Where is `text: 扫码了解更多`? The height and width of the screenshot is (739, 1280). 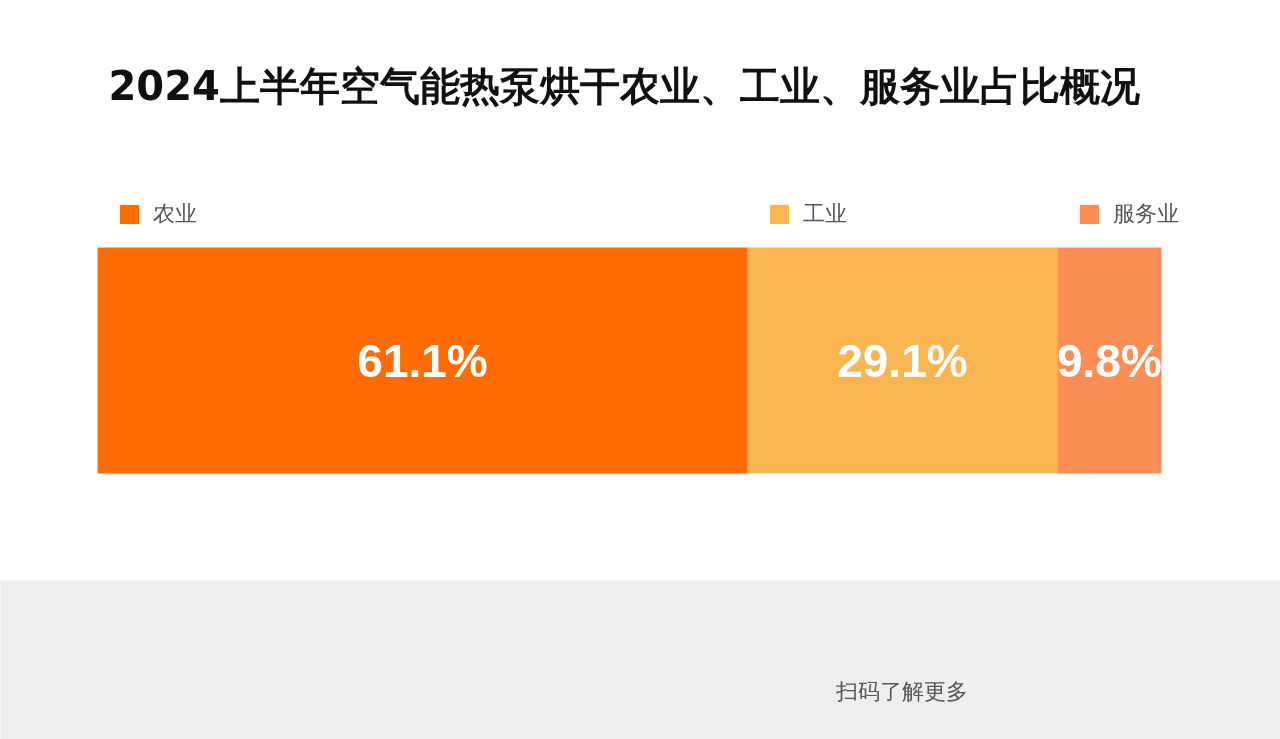 text: 扫码了解更多 is located at coordinates (901, 691).